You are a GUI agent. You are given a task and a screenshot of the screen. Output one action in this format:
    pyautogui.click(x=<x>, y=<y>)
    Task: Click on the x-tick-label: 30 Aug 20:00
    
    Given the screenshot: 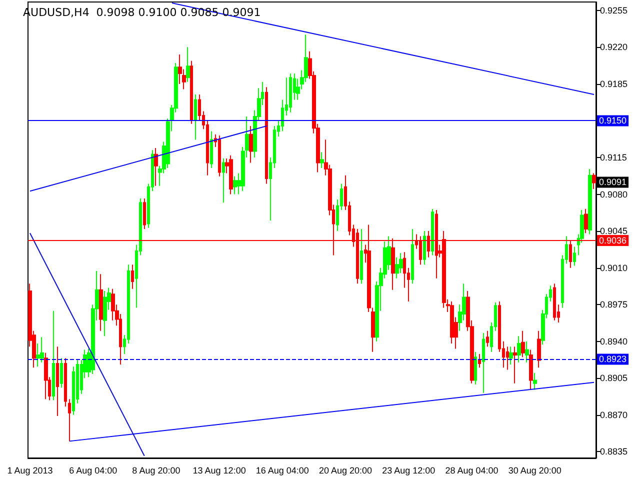 What is the action you would take?
    pyautogui.click(x=535, y=471)
    